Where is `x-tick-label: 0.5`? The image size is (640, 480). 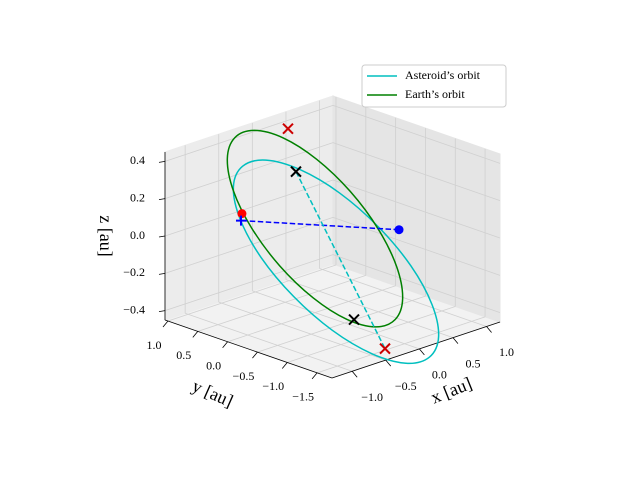 x-tick-label: 0.5 is located at coordinates (472, 363).